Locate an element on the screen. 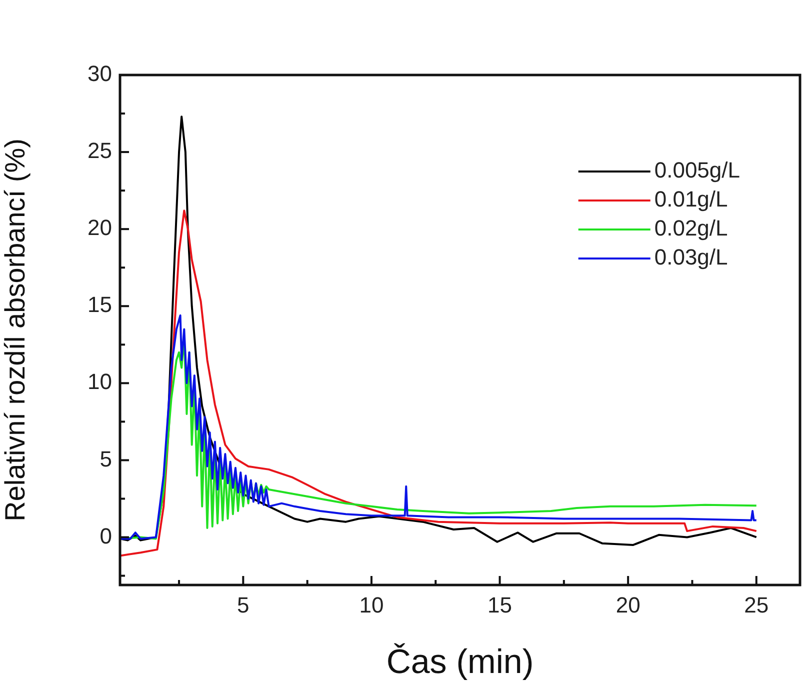  x-tick-label: 25 is located at coordinates (756, 605).